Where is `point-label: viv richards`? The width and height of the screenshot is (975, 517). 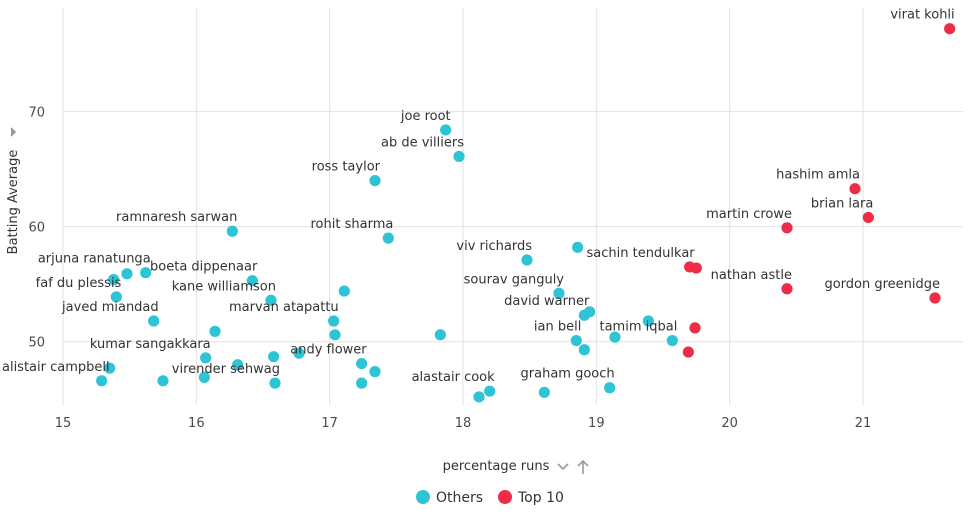
point-label: viv richards is located at coordinates (494, 246).